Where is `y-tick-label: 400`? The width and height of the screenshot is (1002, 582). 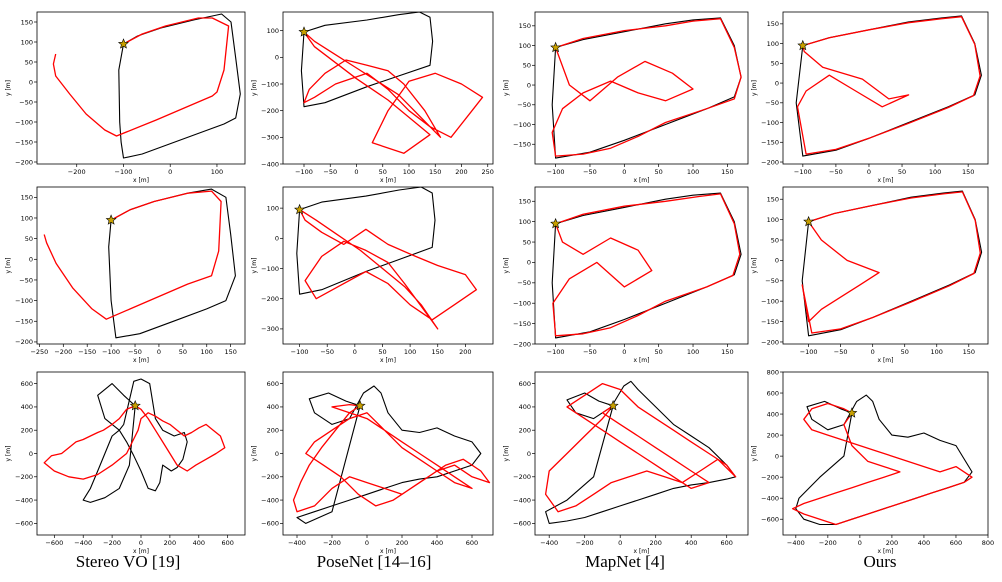 y-tick-label: 400 is located at coordinates (273, 407).